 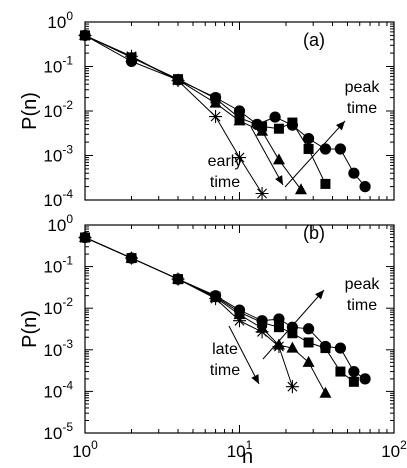 I want to click on x-tick-label: 10², so click(x=394, y=449).